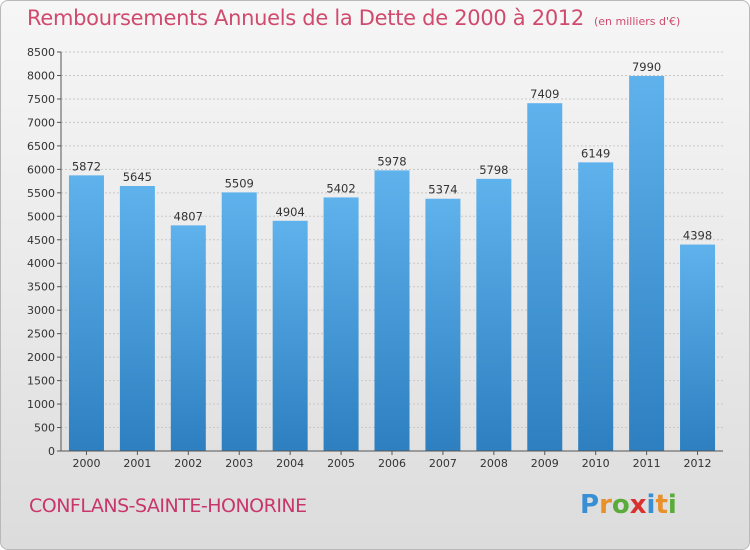 The width and height of the screenshot is (750, 550). I want to click on data-label-2012: 4398, so click(697, 236).